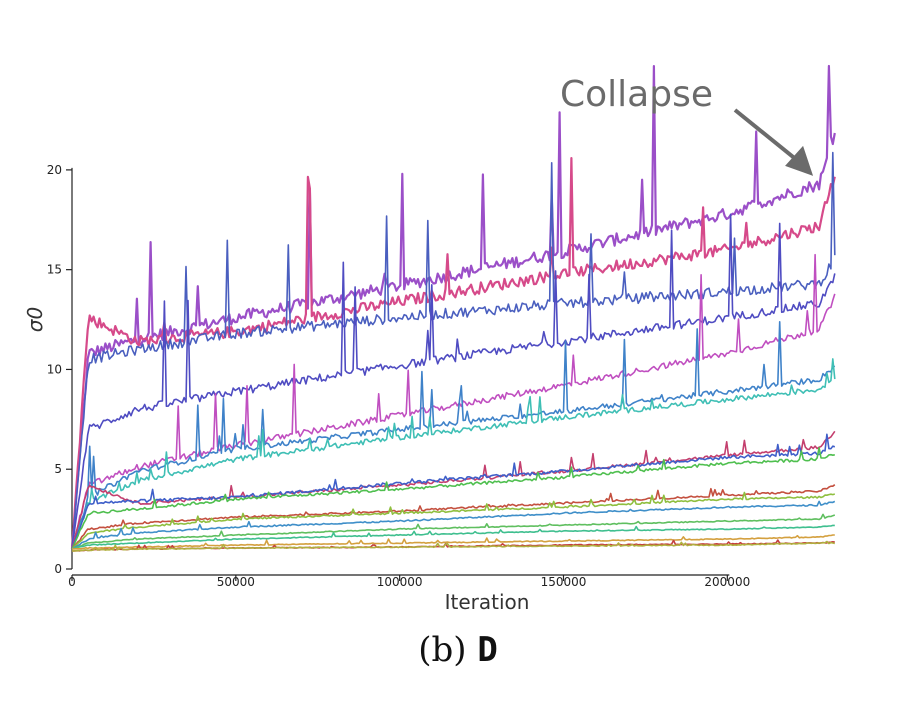 This screenshot has width=916, height=708. I want to click on collapse-annotation-label: Collapse, so click(636, 94).